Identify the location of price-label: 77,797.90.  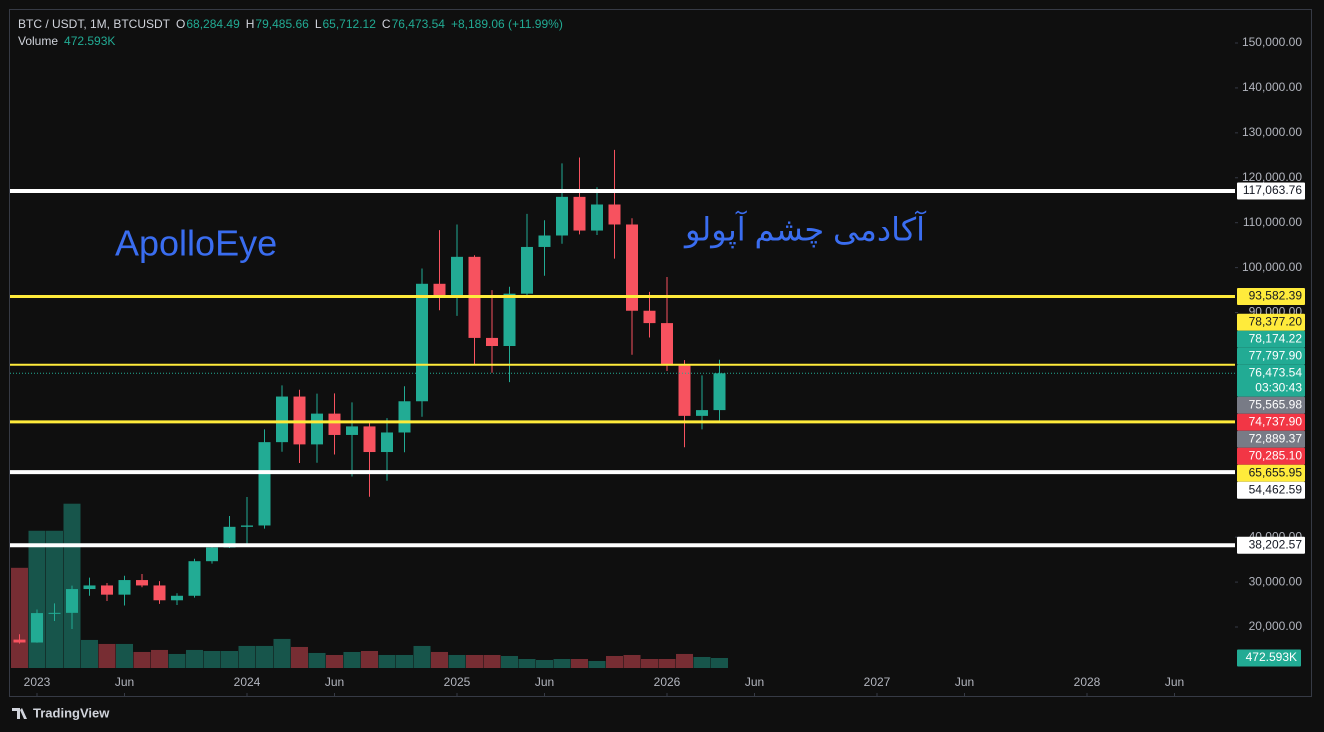
(1271, 356).